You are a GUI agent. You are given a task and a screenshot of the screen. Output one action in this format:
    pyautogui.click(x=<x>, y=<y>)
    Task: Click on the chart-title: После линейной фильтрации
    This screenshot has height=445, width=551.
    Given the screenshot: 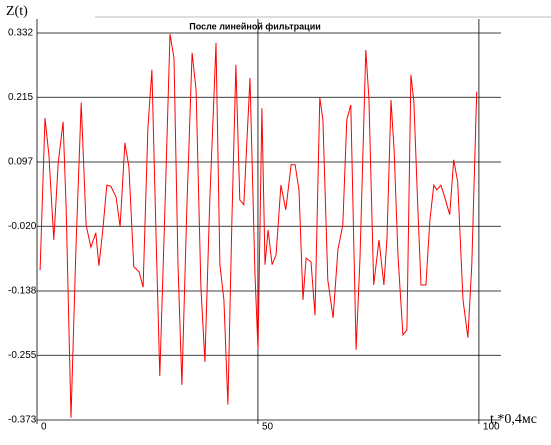 What is the action you would take?
    pyautogui.click(x=255, y=26)
    